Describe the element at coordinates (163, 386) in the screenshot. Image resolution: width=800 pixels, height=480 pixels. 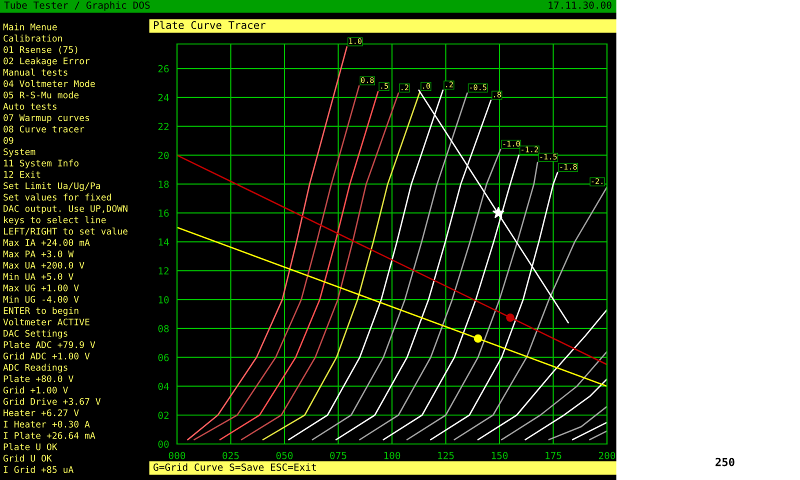
I see `y-tick-label: 04` at that location.